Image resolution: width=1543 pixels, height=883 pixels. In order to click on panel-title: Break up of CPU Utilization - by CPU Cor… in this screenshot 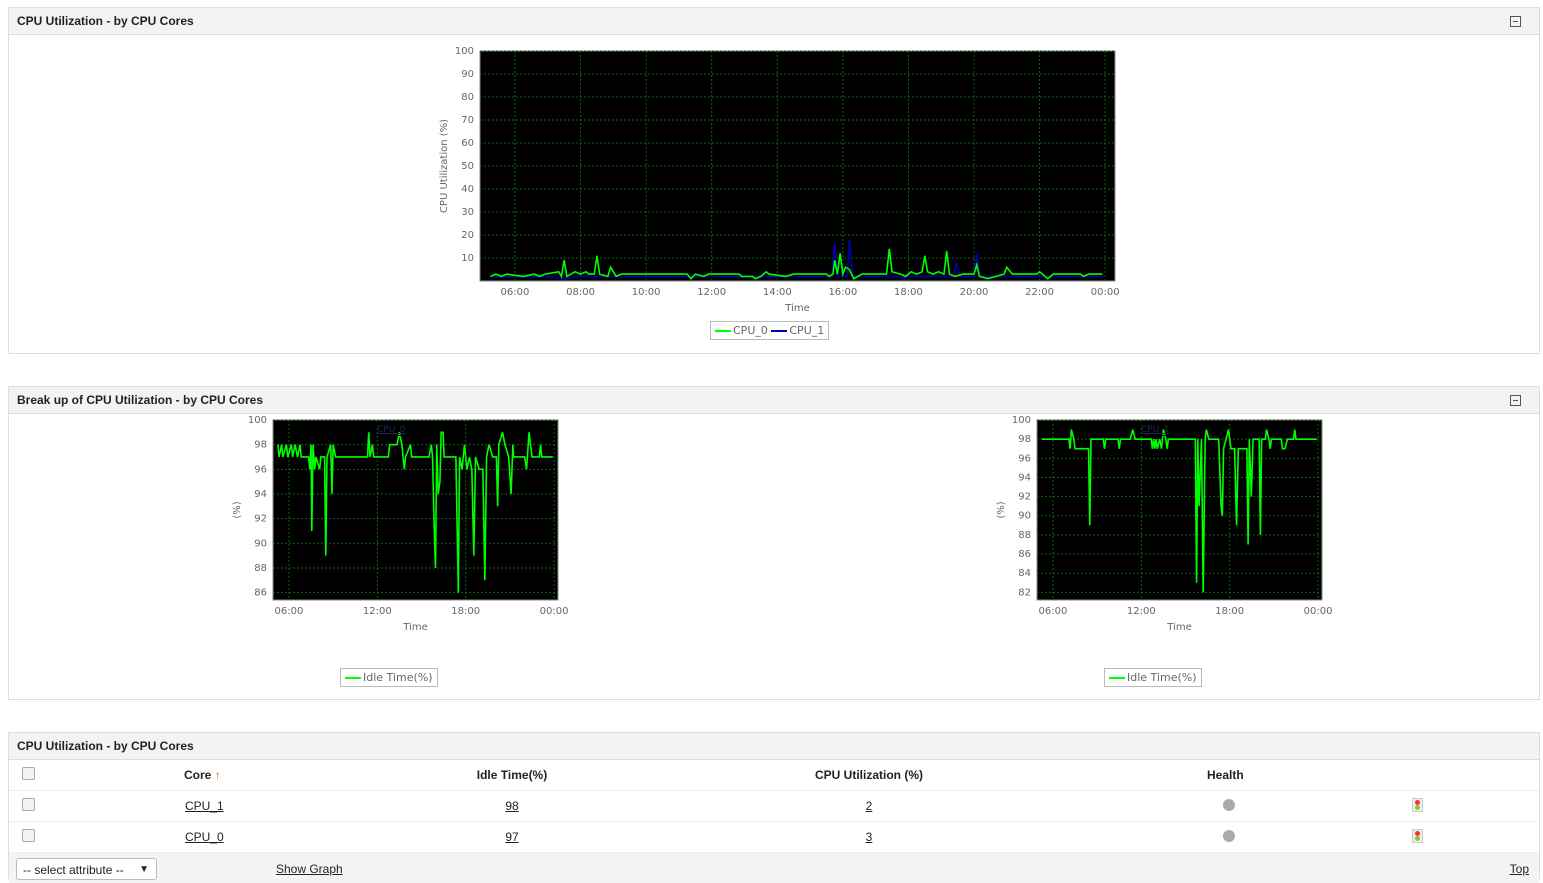, I will do `click(140, 400)`.